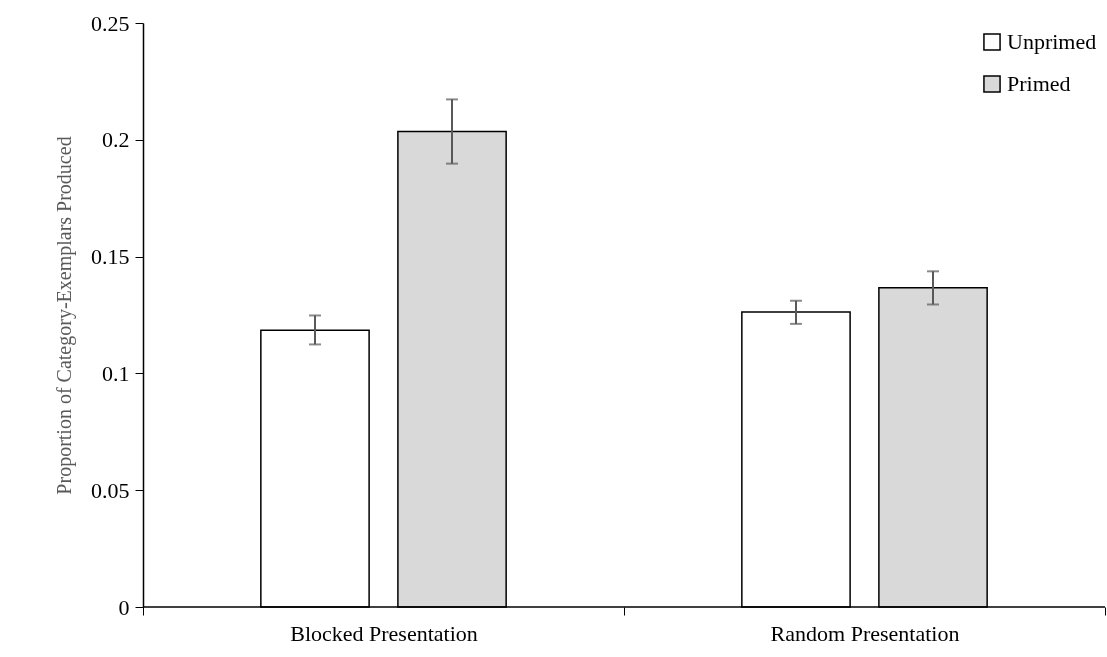  I want to click on y-tick-label: 0.1, so click(116, 373).